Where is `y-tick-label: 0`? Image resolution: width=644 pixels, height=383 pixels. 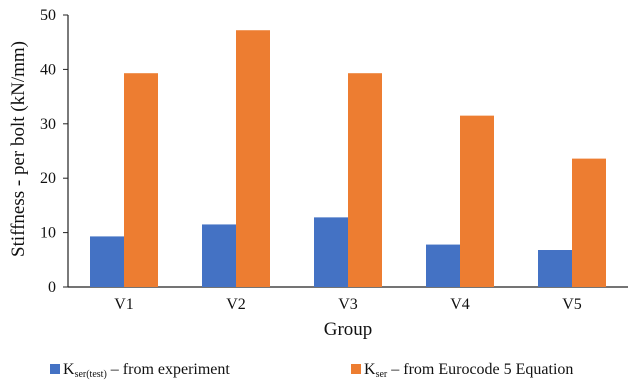
y-tick-label: 0 is located at coordinates (52, 287).